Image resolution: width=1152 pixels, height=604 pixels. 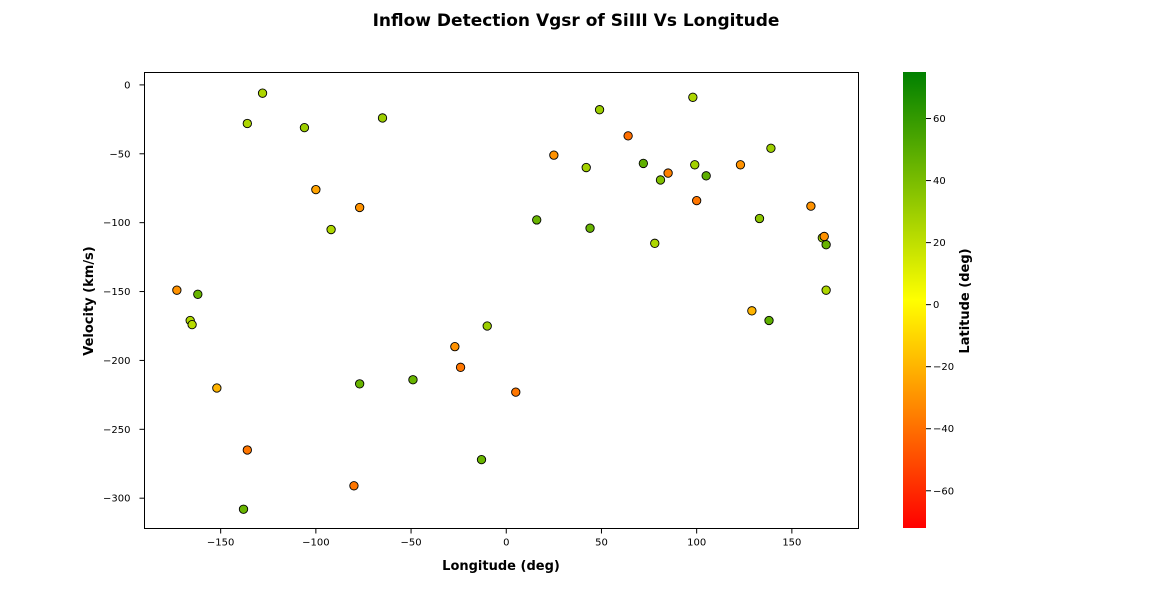 I want to click on y-tick-label: 0, so click(x=127, y=85).